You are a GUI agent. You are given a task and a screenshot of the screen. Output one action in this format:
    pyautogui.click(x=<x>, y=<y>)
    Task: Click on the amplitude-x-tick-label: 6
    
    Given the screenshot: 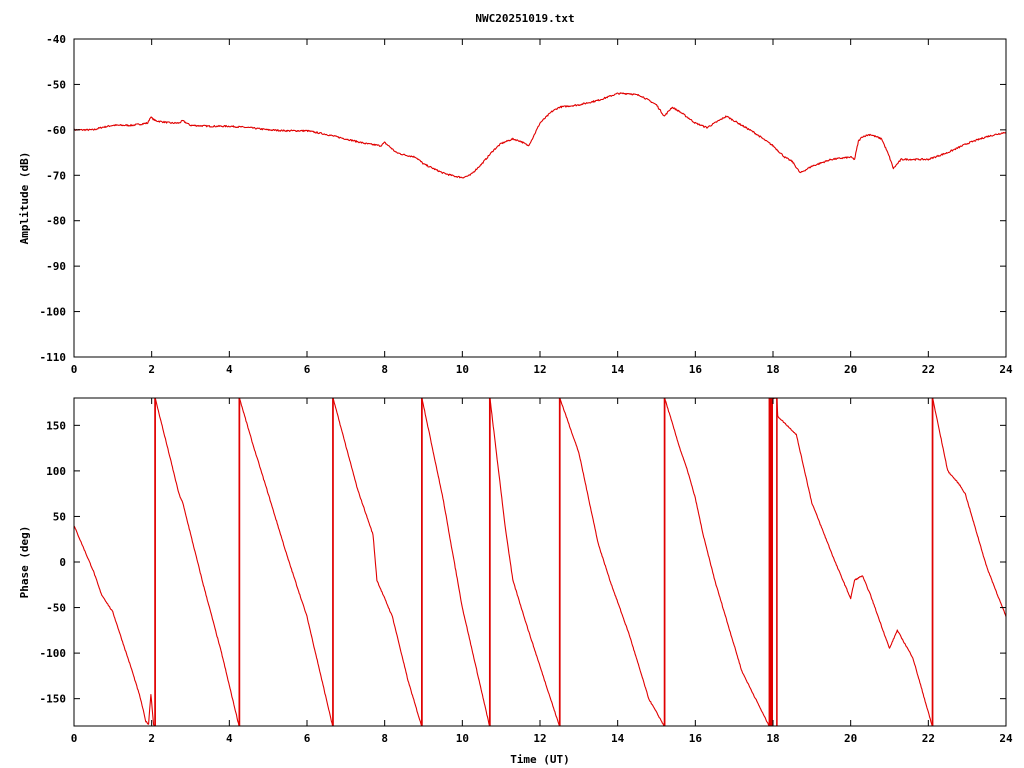 What is the action you would take?
    pyautogui.click(x=307, y=369)
    